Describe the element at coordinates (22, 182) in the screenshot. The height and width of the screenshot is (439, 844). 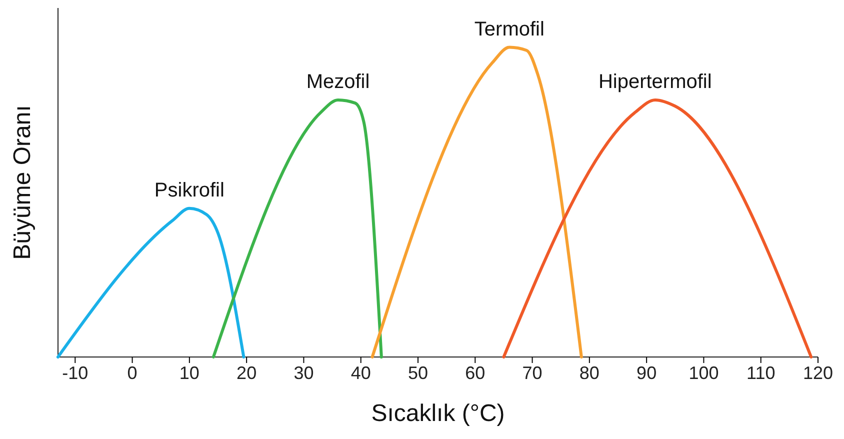
I see `y-axis-title: Büyüme Oranı` at that location.